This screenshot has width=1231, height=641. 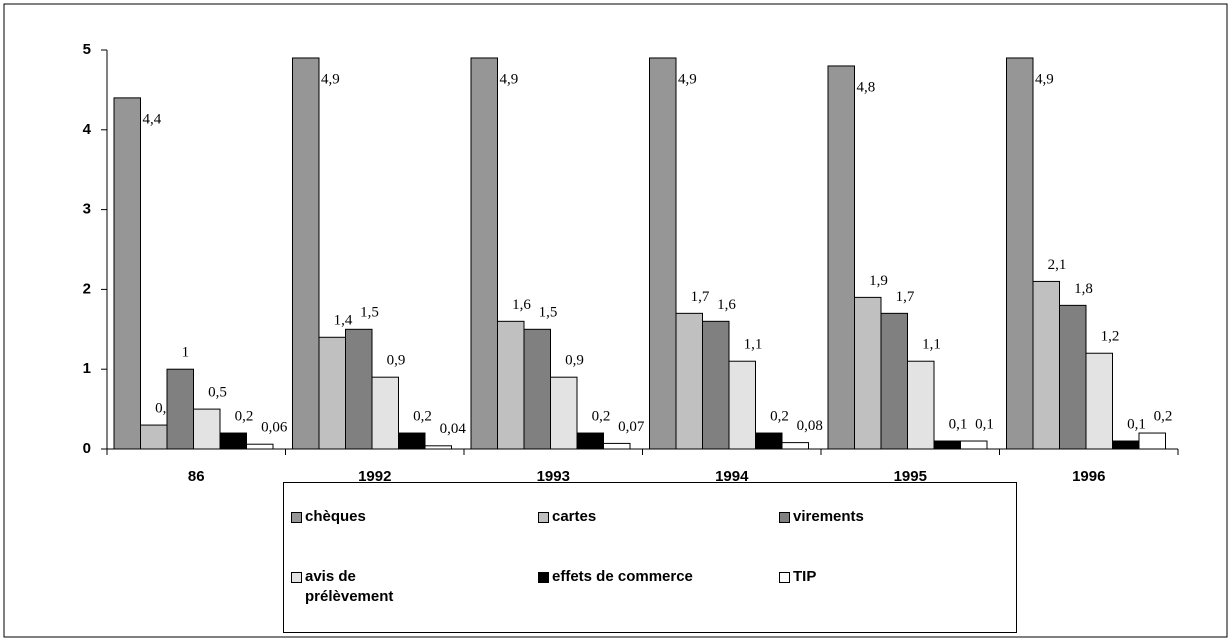 What do you see at coordinates (87, 209) in the screenshot?
I see `y-tick-label: 3` at bounding box center [87, 209].